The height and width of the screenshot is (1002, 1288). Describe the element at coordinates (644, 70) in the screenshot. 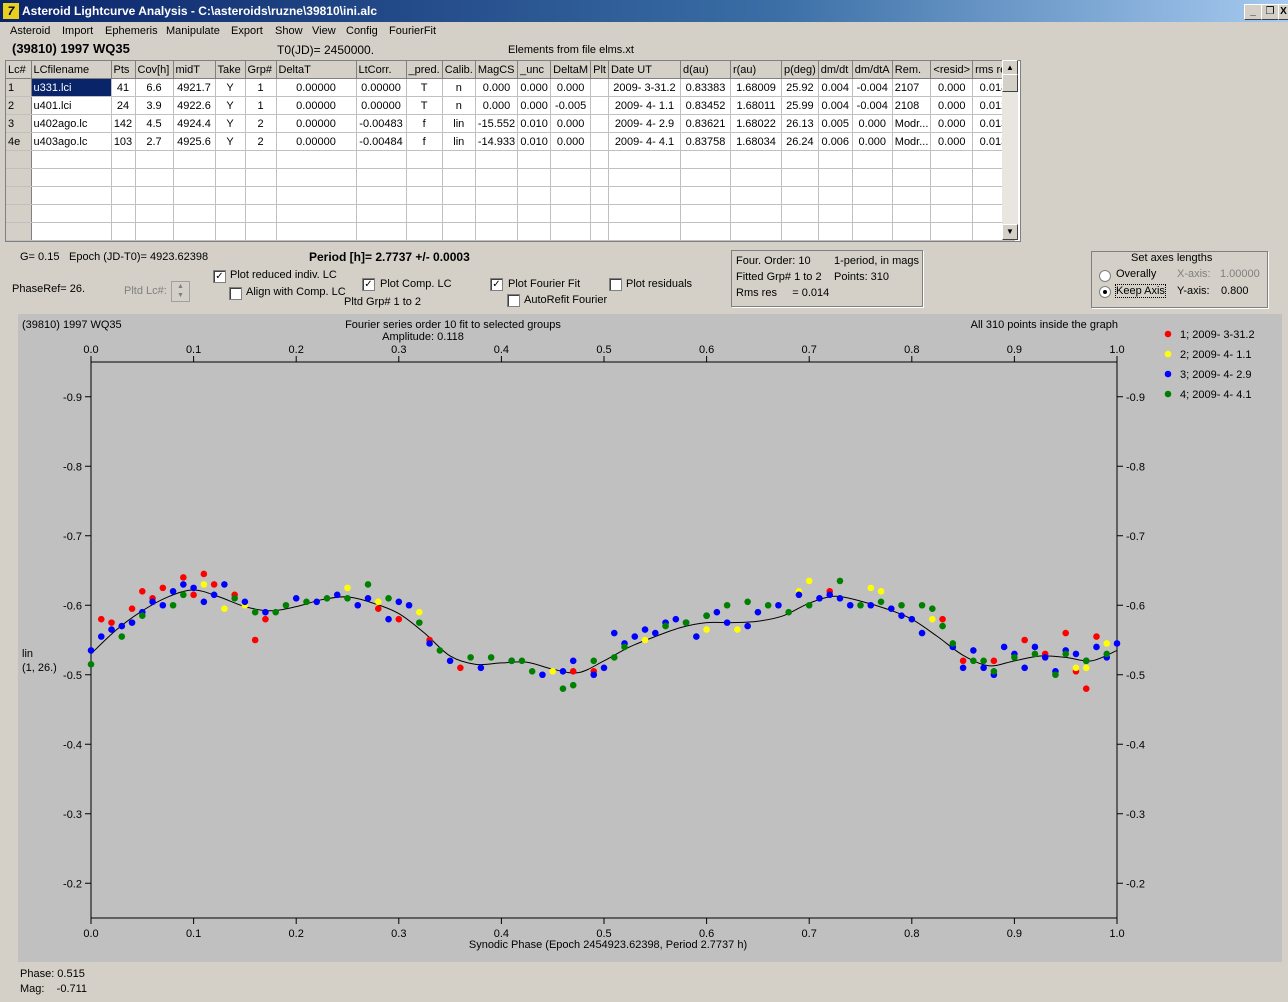

I see `column-header-15: Date UT` at that location.